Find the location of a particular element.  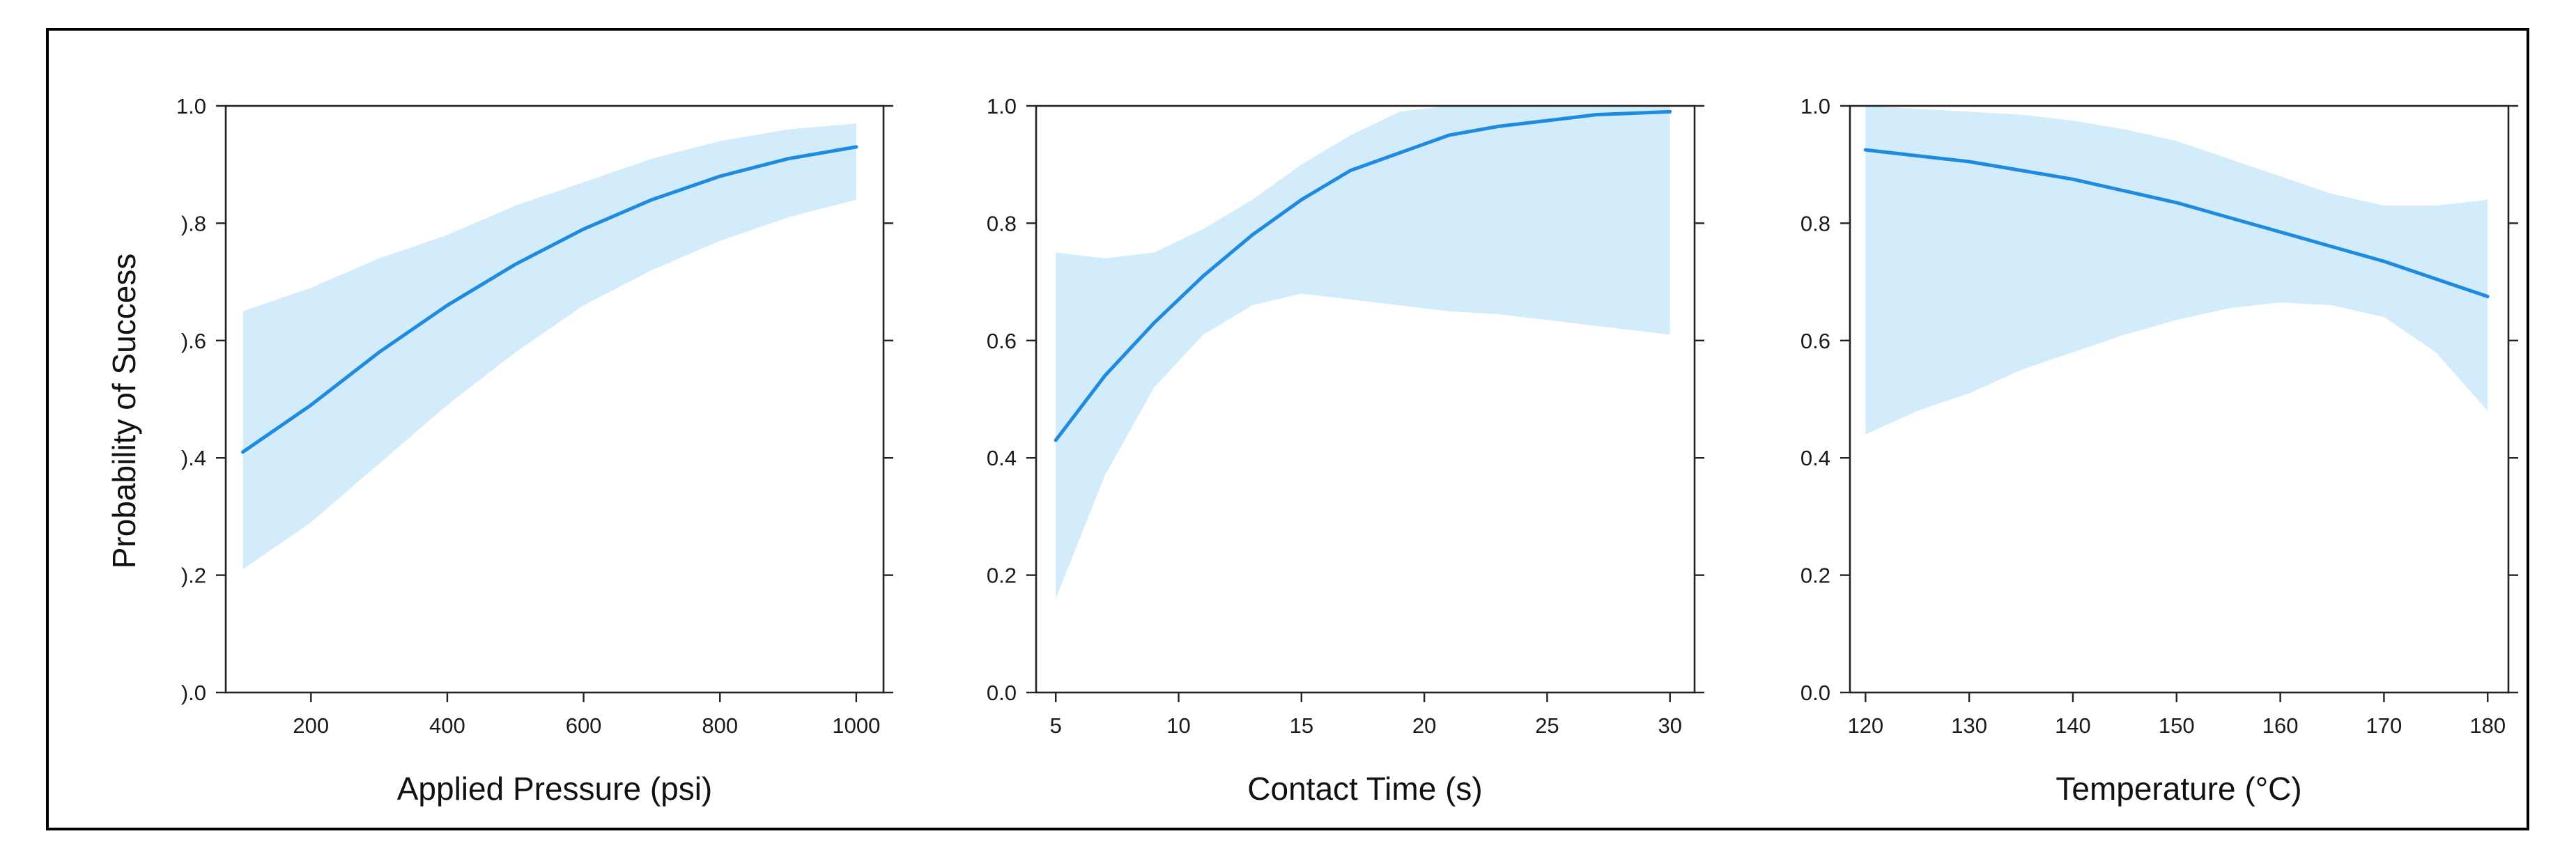

x-tick-label: 5 is located at coordinates (1056, 725).